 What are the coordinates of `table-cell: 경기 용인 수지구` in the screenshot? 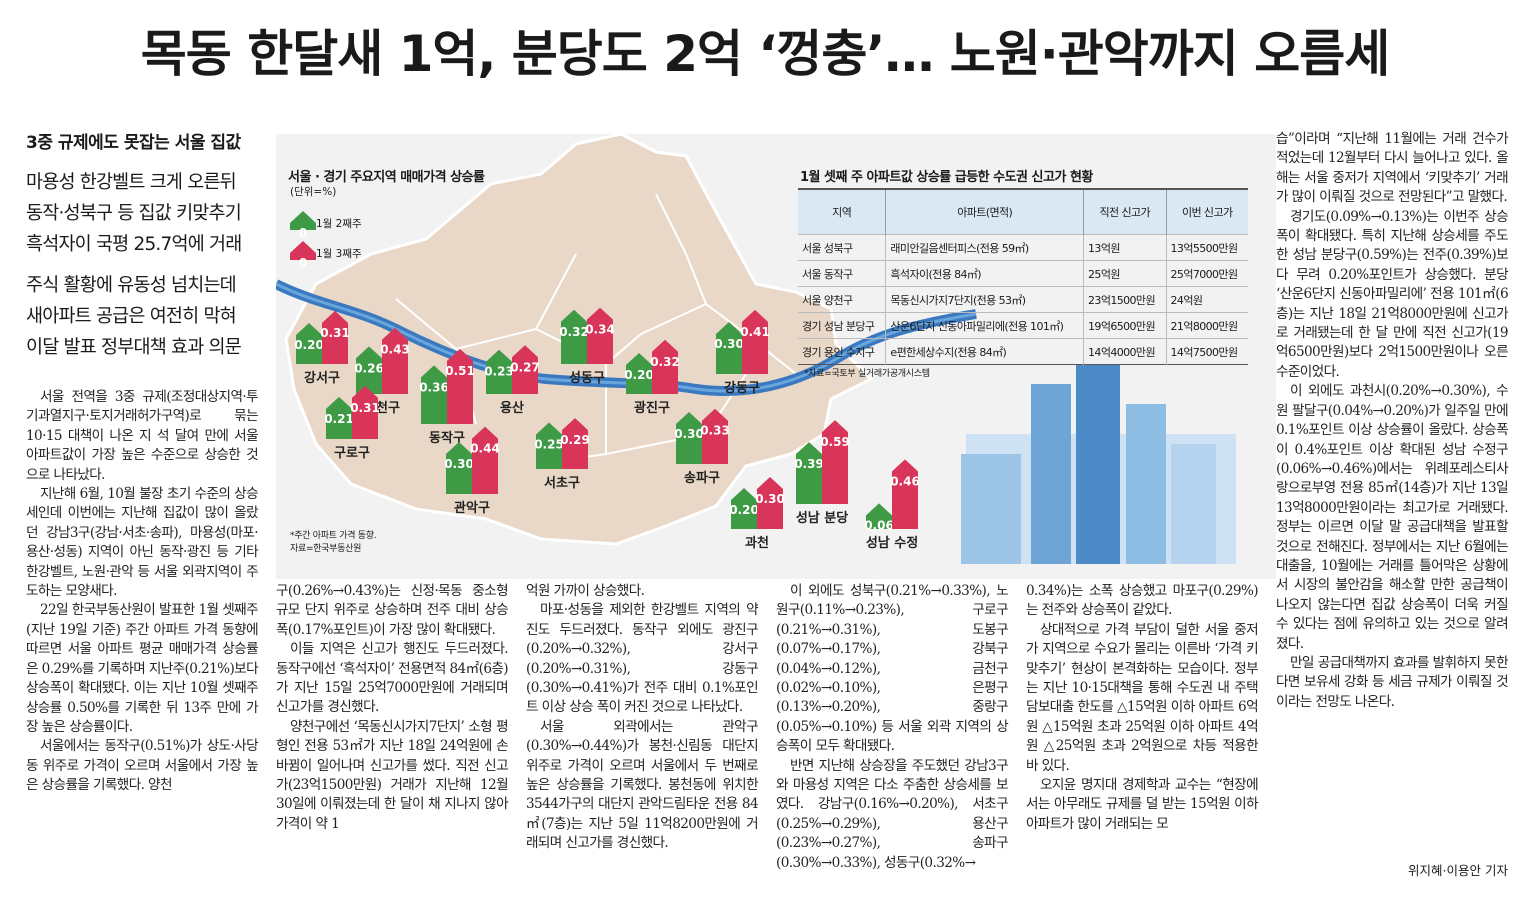 It's located at (842, 351).